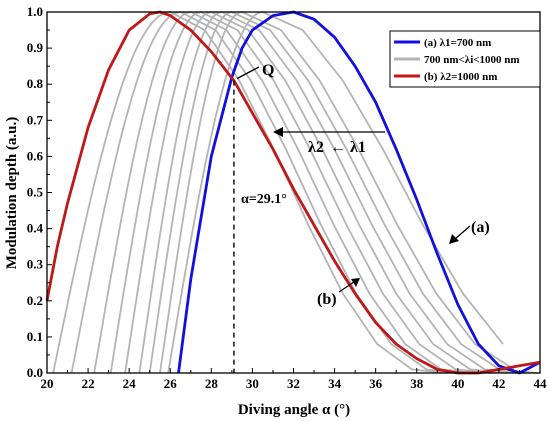 Image resolution: width=550 pixels, height=421 pixels. I want to click on x-tick-label: 24, so click(130, 383).